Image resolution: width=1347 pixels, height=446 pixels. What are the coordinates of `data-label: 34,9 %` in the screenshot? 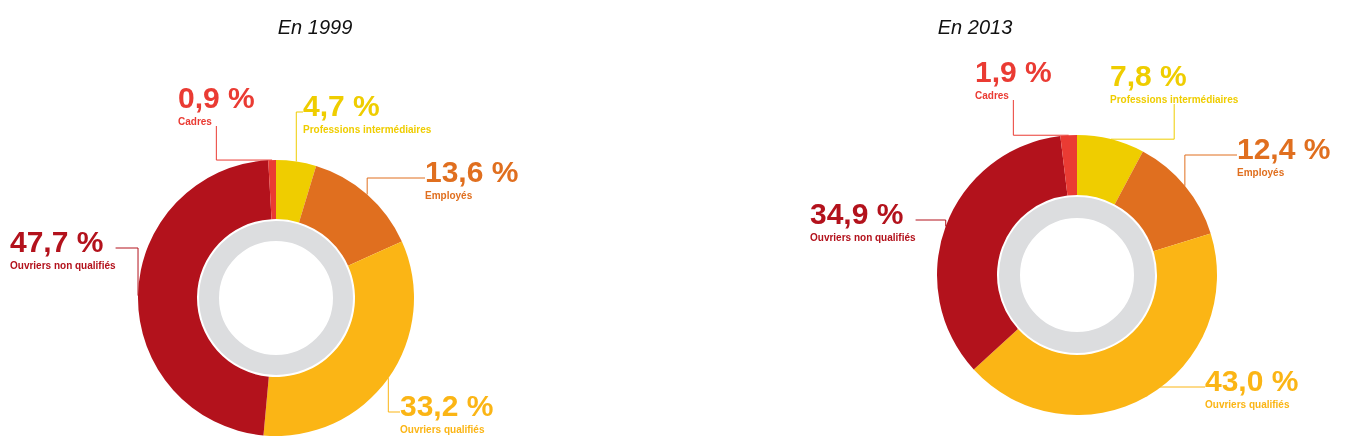 It's located at (857, 213).